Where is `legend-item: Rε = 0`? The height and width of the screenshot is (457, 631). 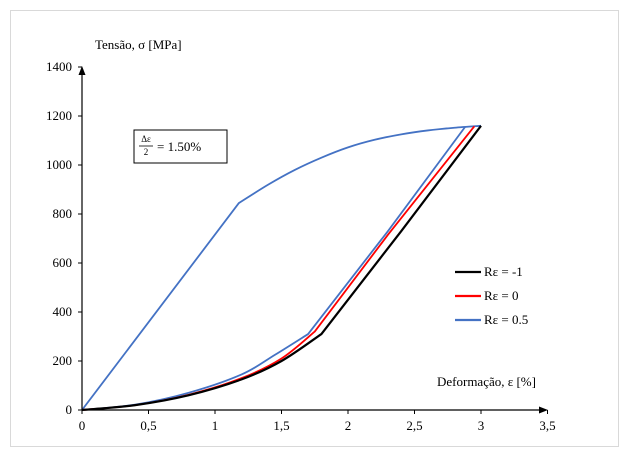
legend-item: Rε = 0 is located at coordinates (486, 295).